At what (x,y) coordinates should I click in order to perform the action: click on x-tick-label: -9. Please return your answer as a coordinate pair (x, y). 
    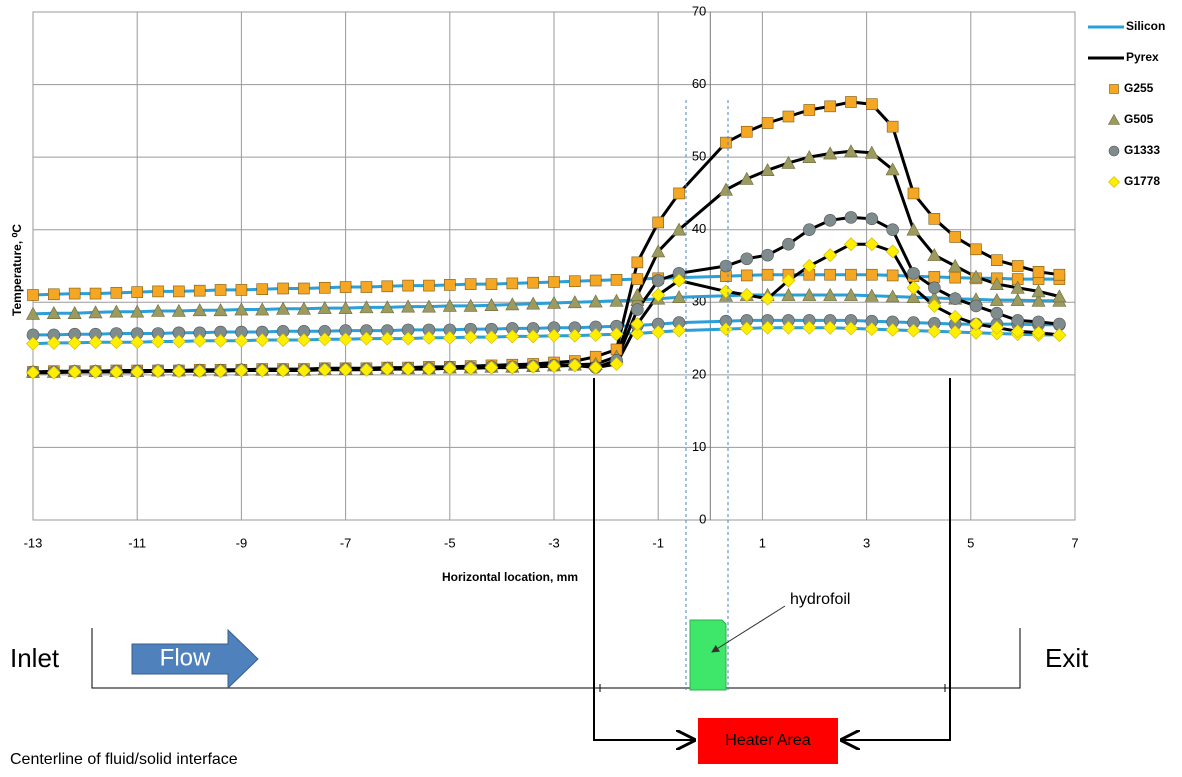
    Looking at the image, I should click on (242, 542).